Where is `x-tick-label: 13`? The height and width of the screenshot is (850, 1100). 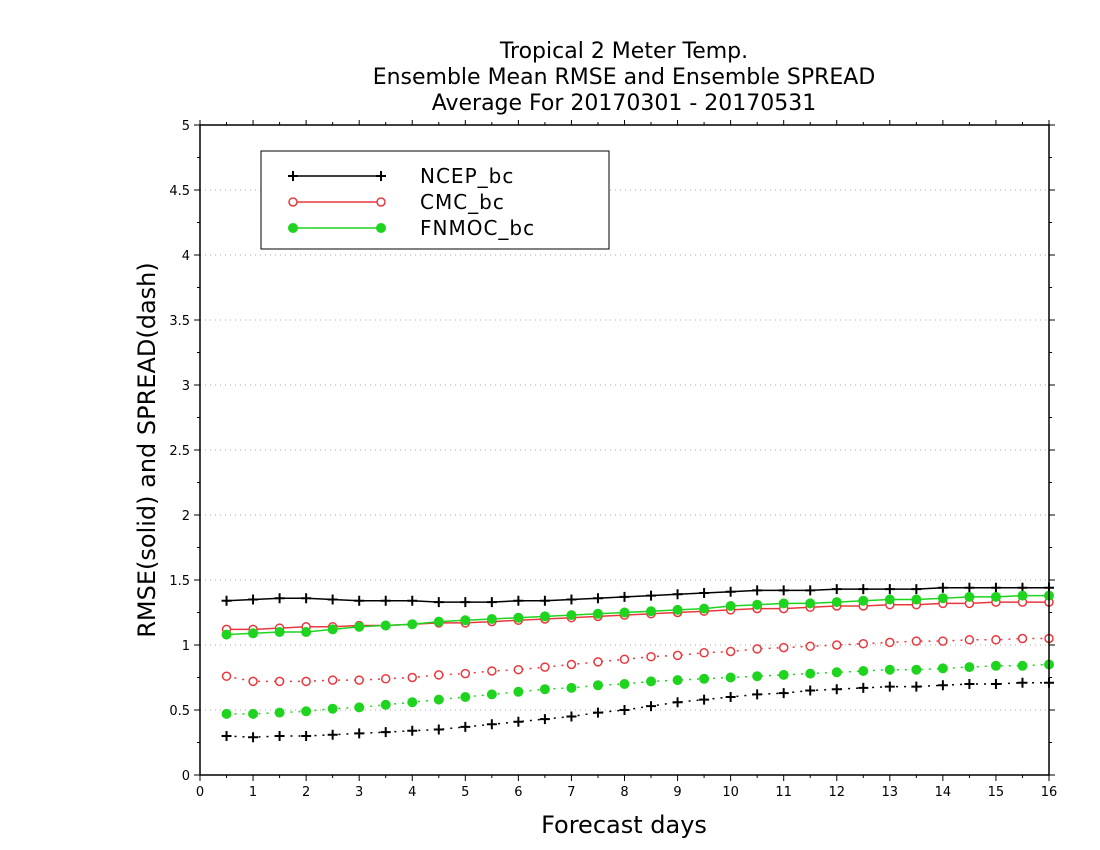 x-tick-label: 13 is located at coordinates (890, 792).